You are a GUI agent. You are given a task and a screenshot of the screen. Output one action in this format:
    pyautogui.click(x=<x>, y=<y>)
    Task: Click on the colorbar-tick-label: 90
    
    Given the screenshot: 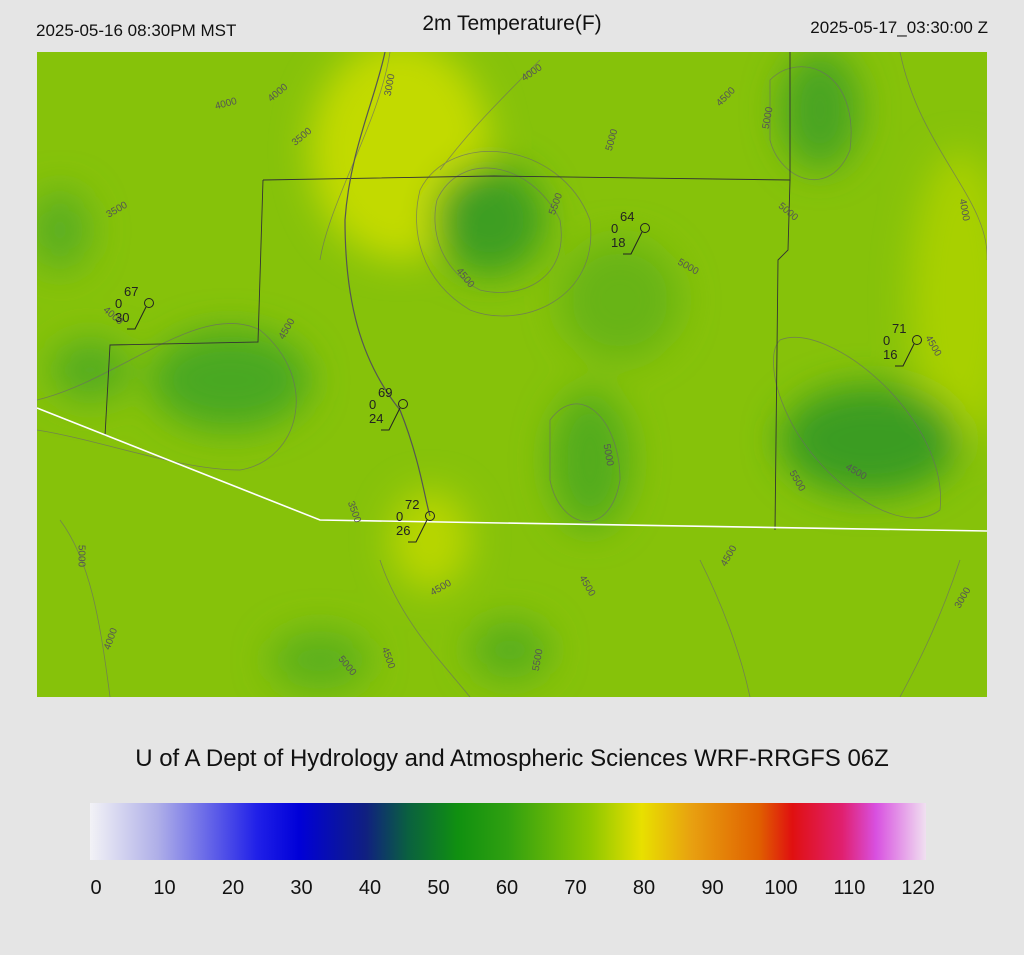 What is the action you would take?
    pyautogui.click(x=712, y=888)
    